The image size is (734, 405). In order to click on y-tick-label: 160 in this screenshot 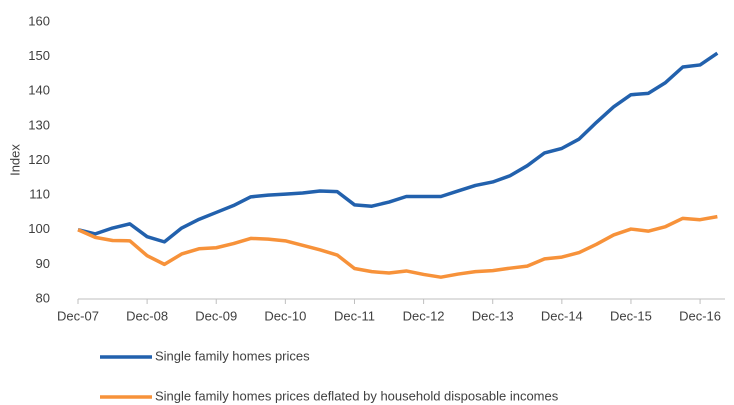, I will do `click(39, 20)`.